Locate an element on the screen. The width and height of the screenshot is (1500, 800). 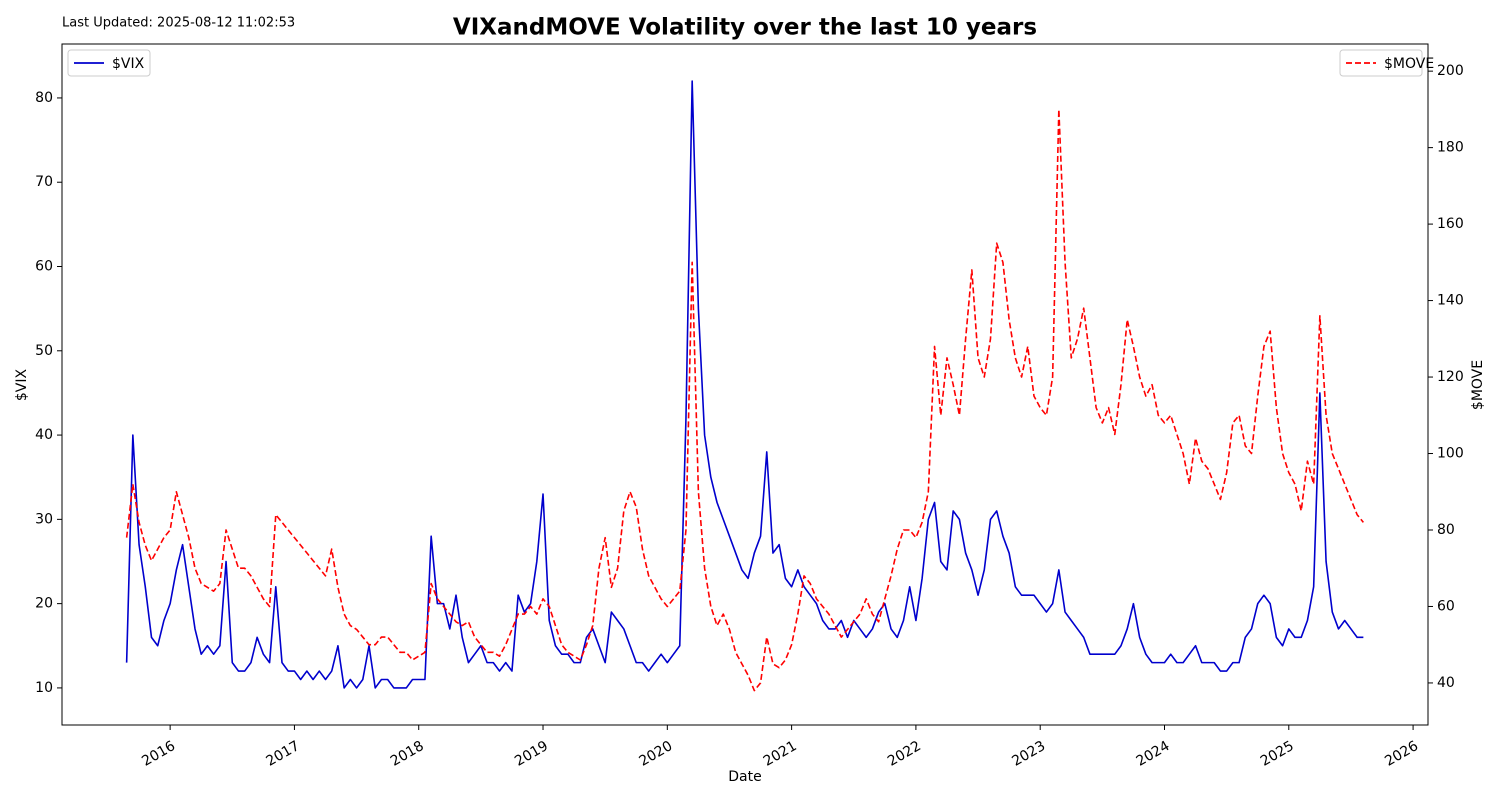
legend-label: $MOVE is located at coordinates (1409, 64).